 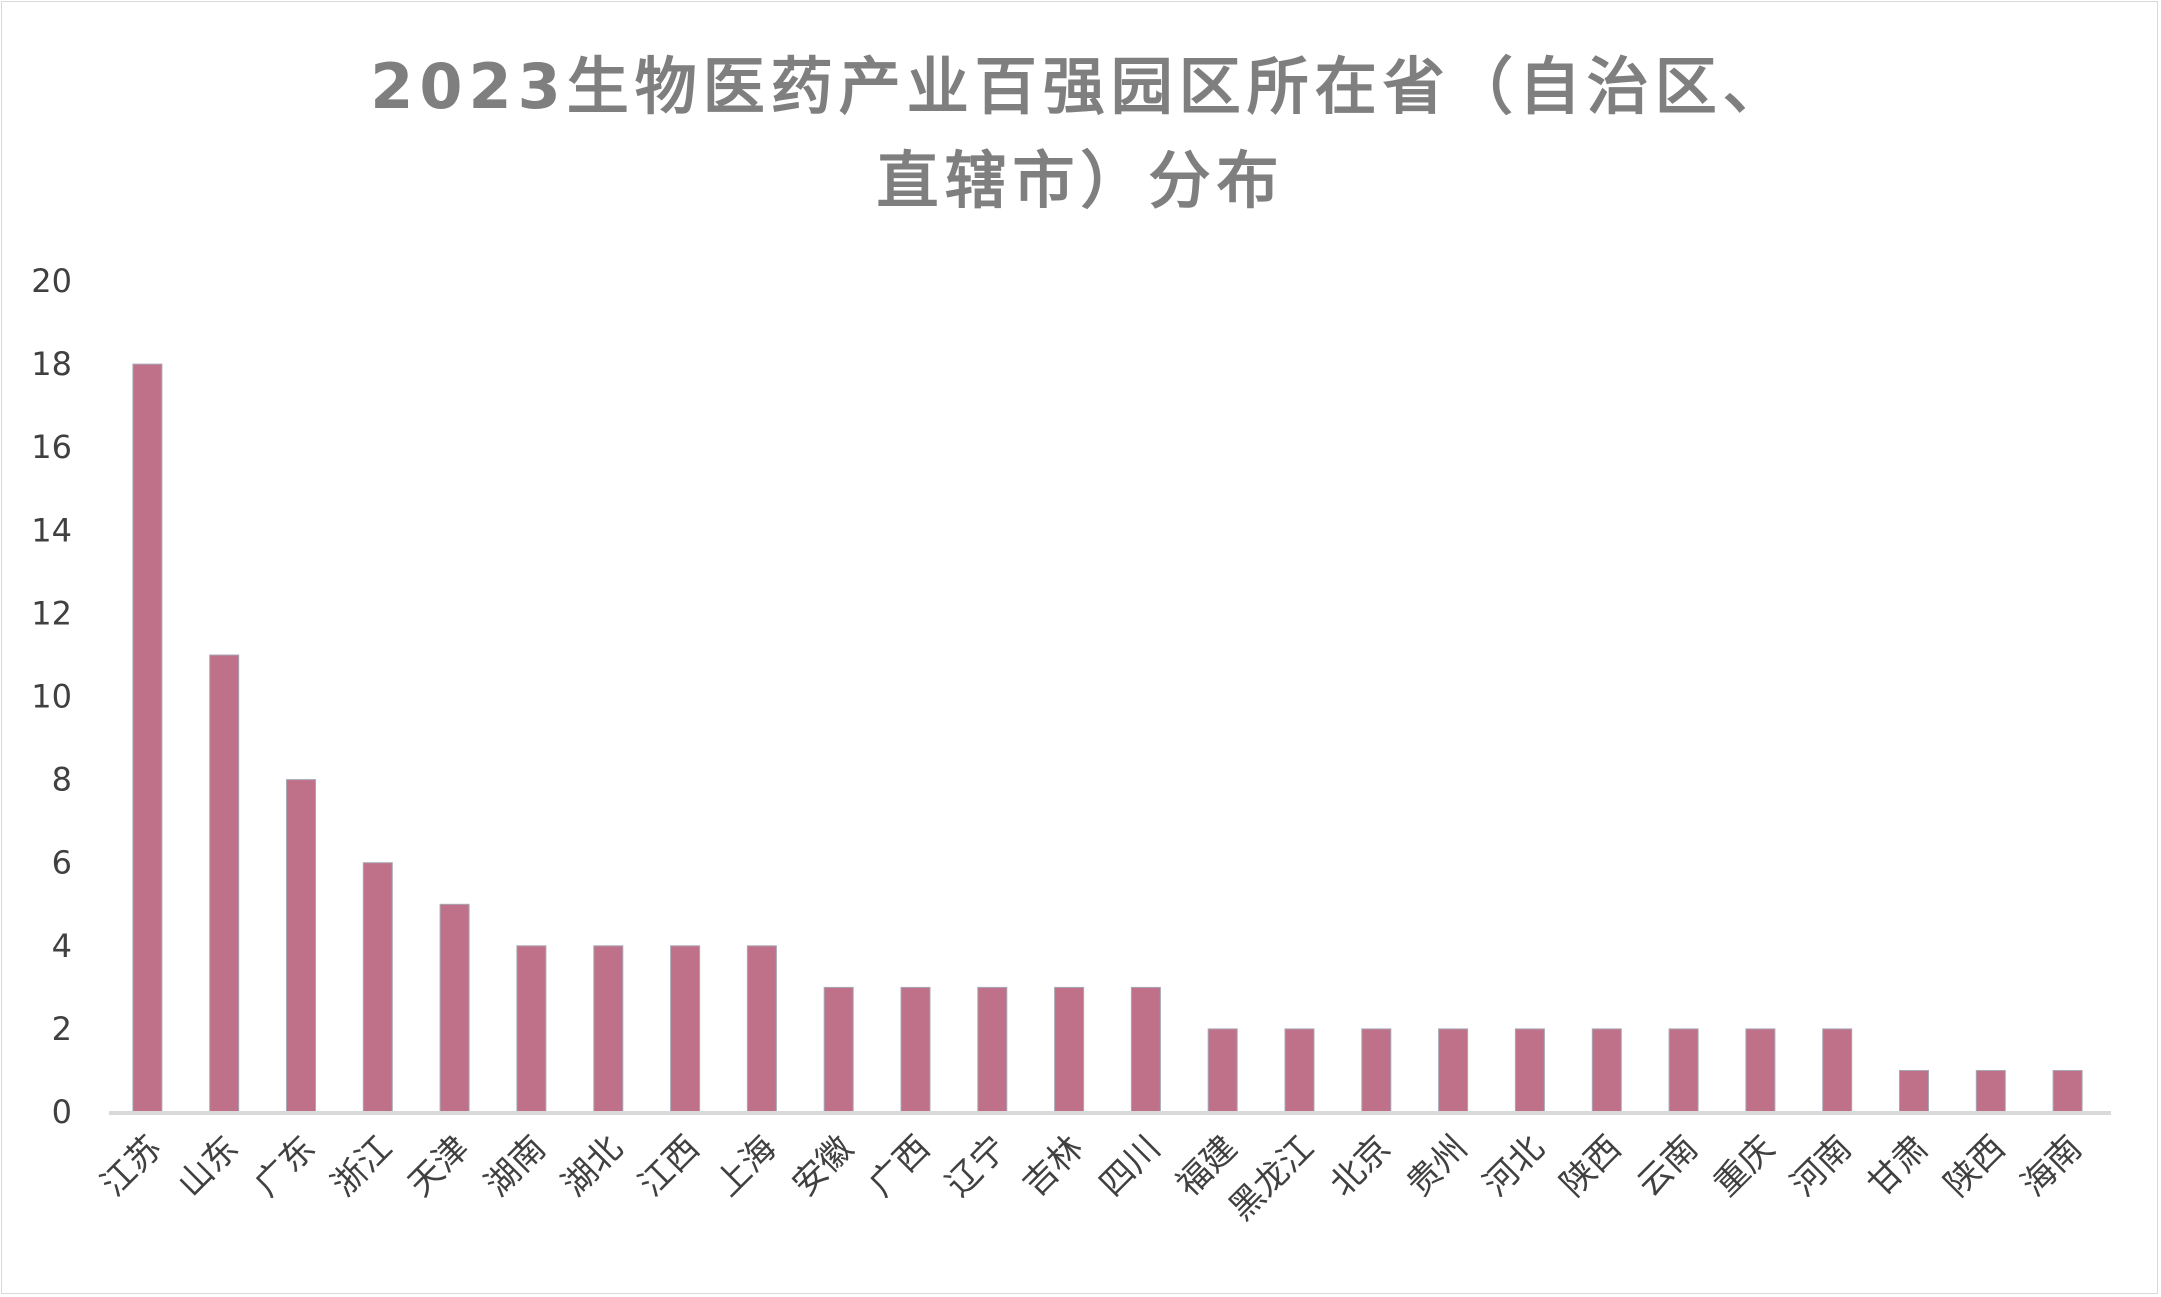 What do you see at coordinates (992, 1049) in the screenshot?
I see `bar-辽宁` at bounding box center [992, 1049].